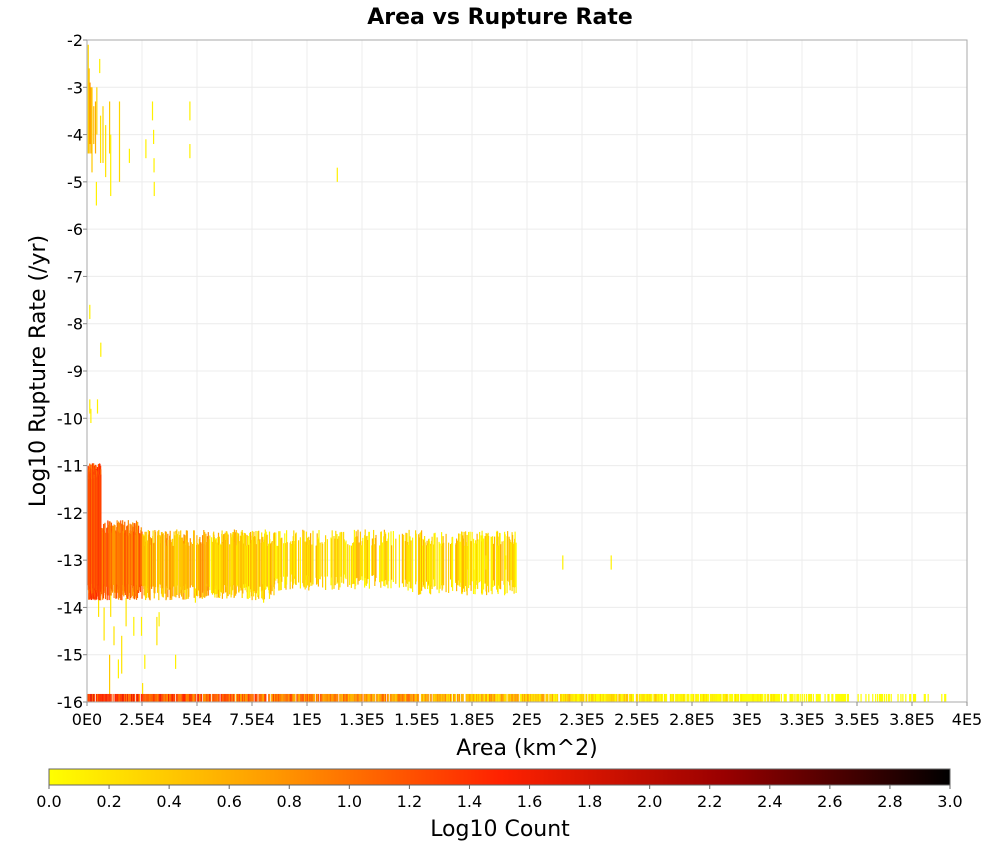  Describe the element at coordinates (72, 371) in the screenshot. I see `y-axis-ticks: -2 -3 -4 -5 -6 -7 -8 -9 -10 -11 -12 -13 -14 -15 -16` at that location.